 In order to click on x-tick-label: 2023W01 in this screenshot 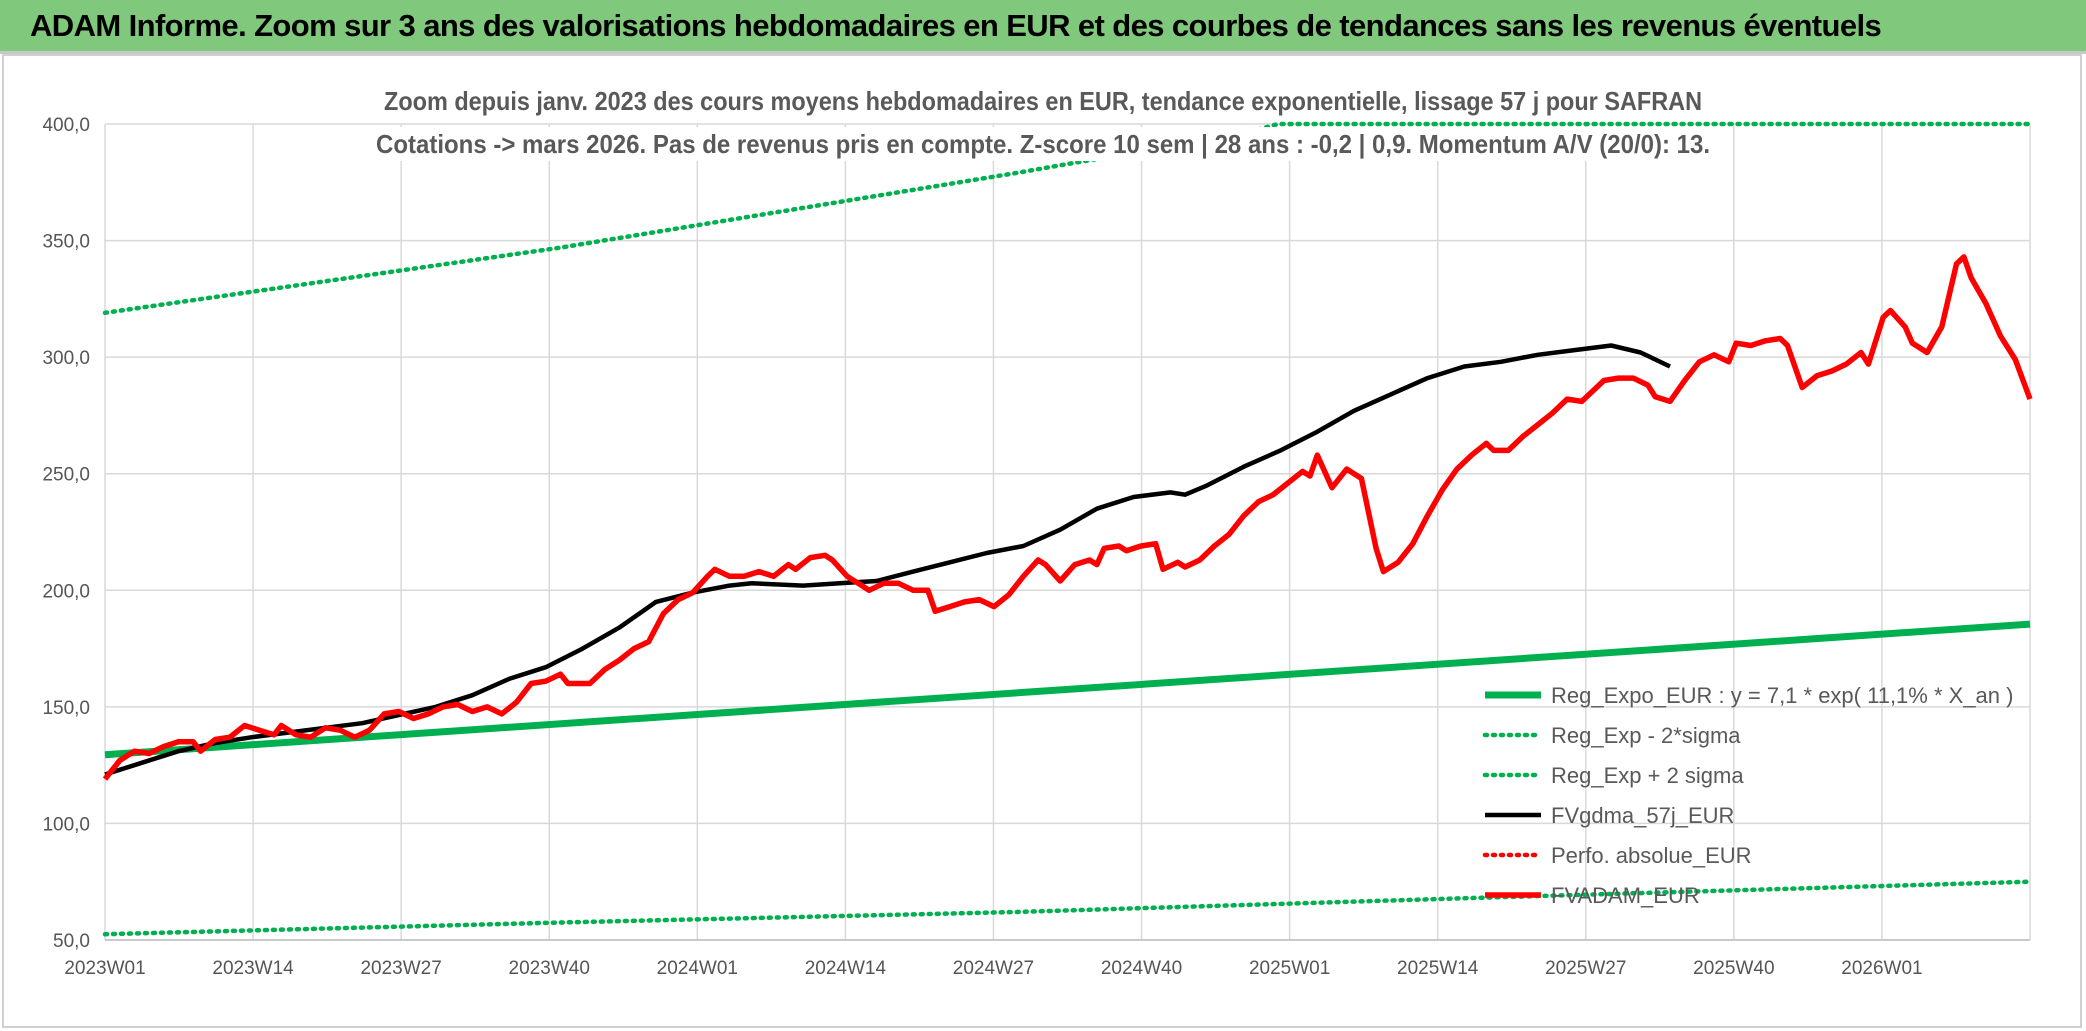, I will do `click(104, 968)`.